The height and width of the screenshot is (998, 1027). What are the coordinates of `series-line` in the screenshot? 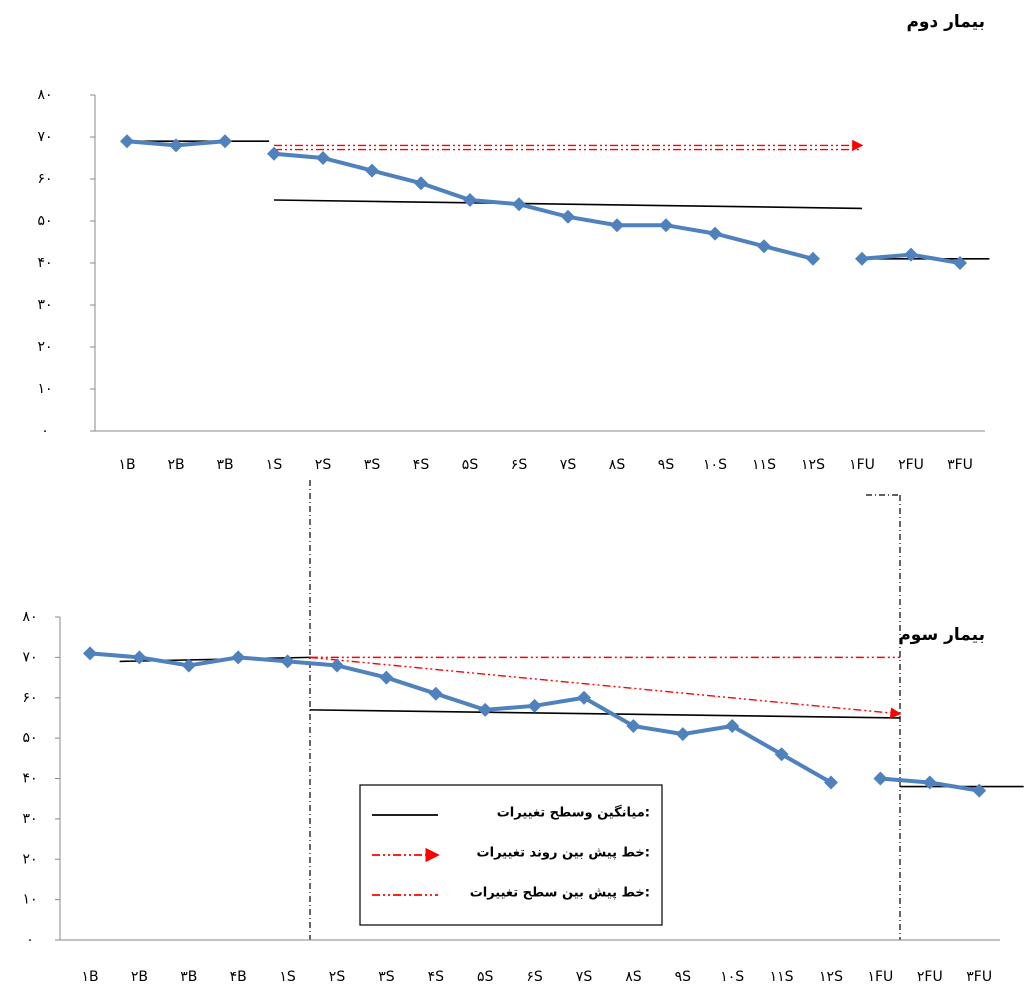 It's located at (543, 206).